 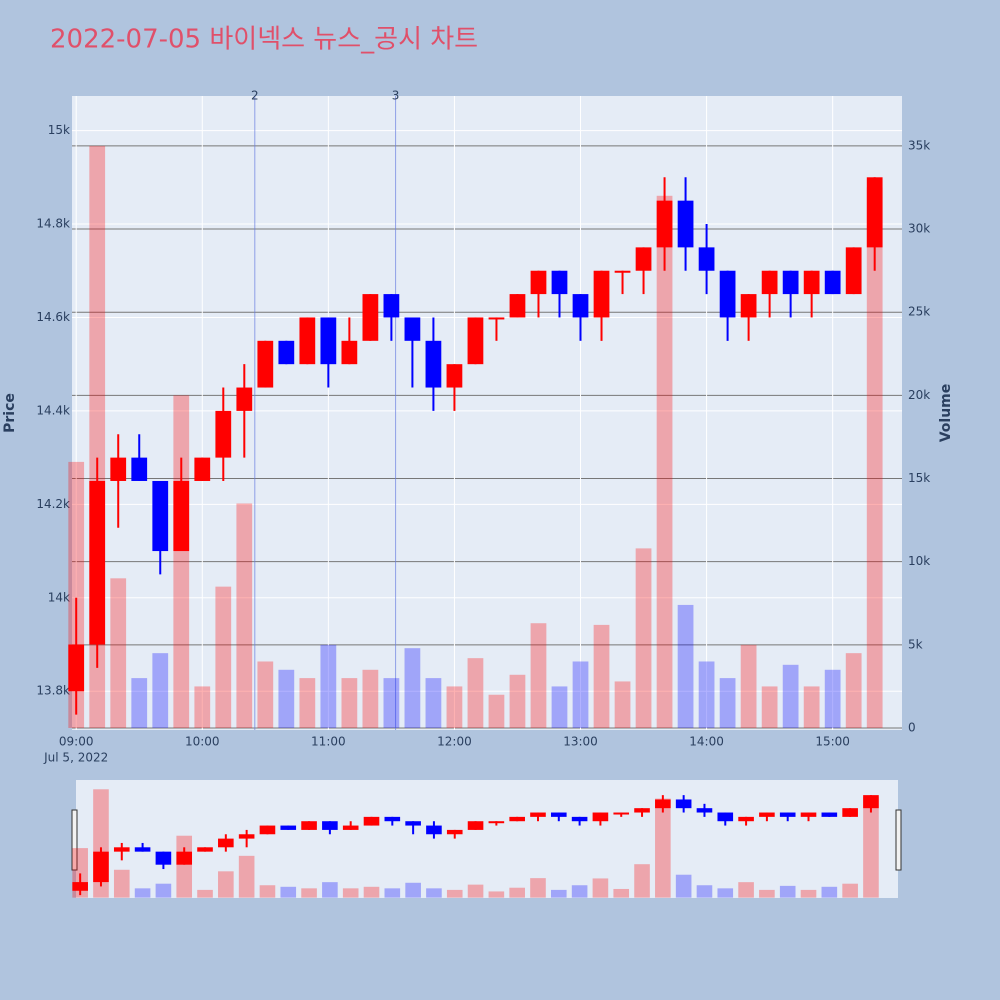 What do you see at coordinates (53, 504) in the screenshot?
I see `y-tick-label: 14.2k` at bounding box center [53, 504].